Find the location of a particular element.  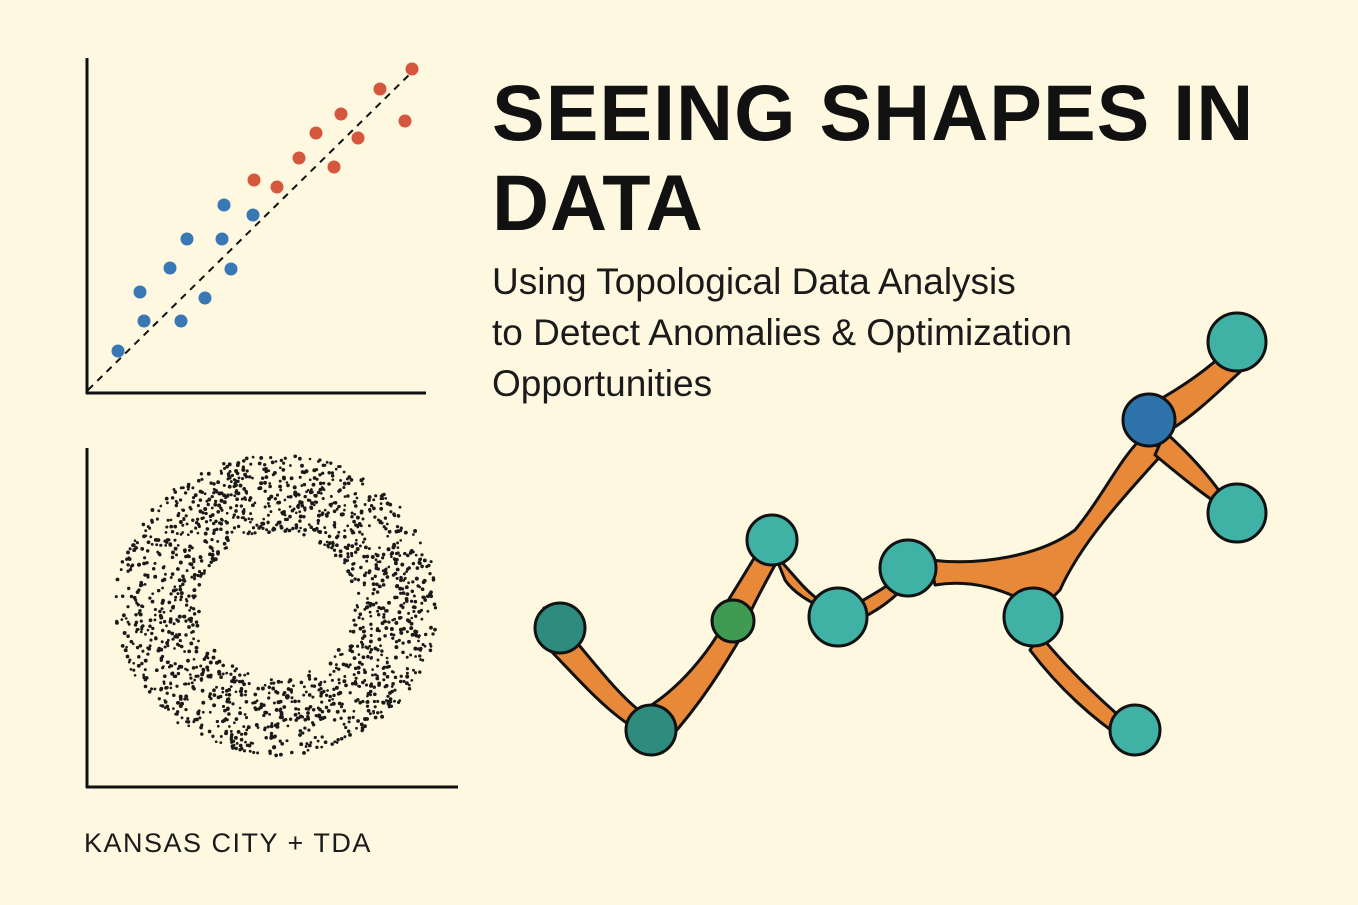

edge-hub is located at coordinates (1049, 526).